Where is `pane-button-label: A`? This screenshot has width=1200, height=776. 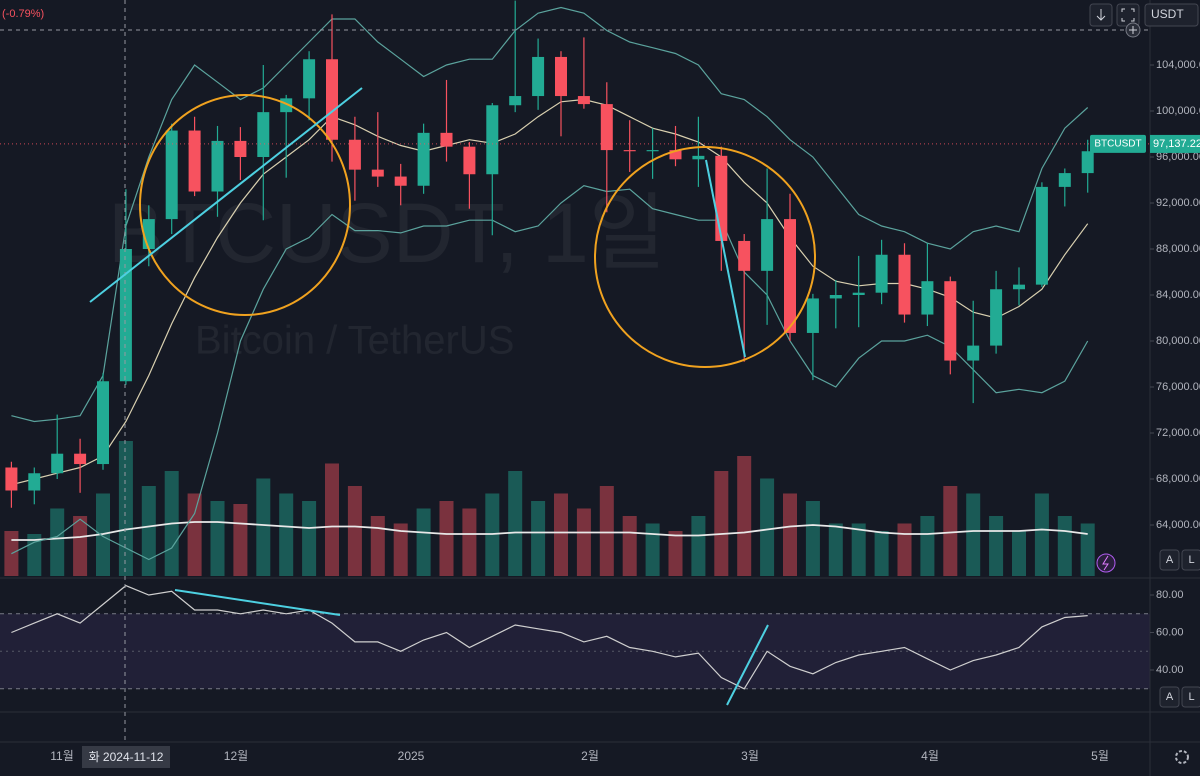 pane-button-label: A is located at coordinates (1170, 697).